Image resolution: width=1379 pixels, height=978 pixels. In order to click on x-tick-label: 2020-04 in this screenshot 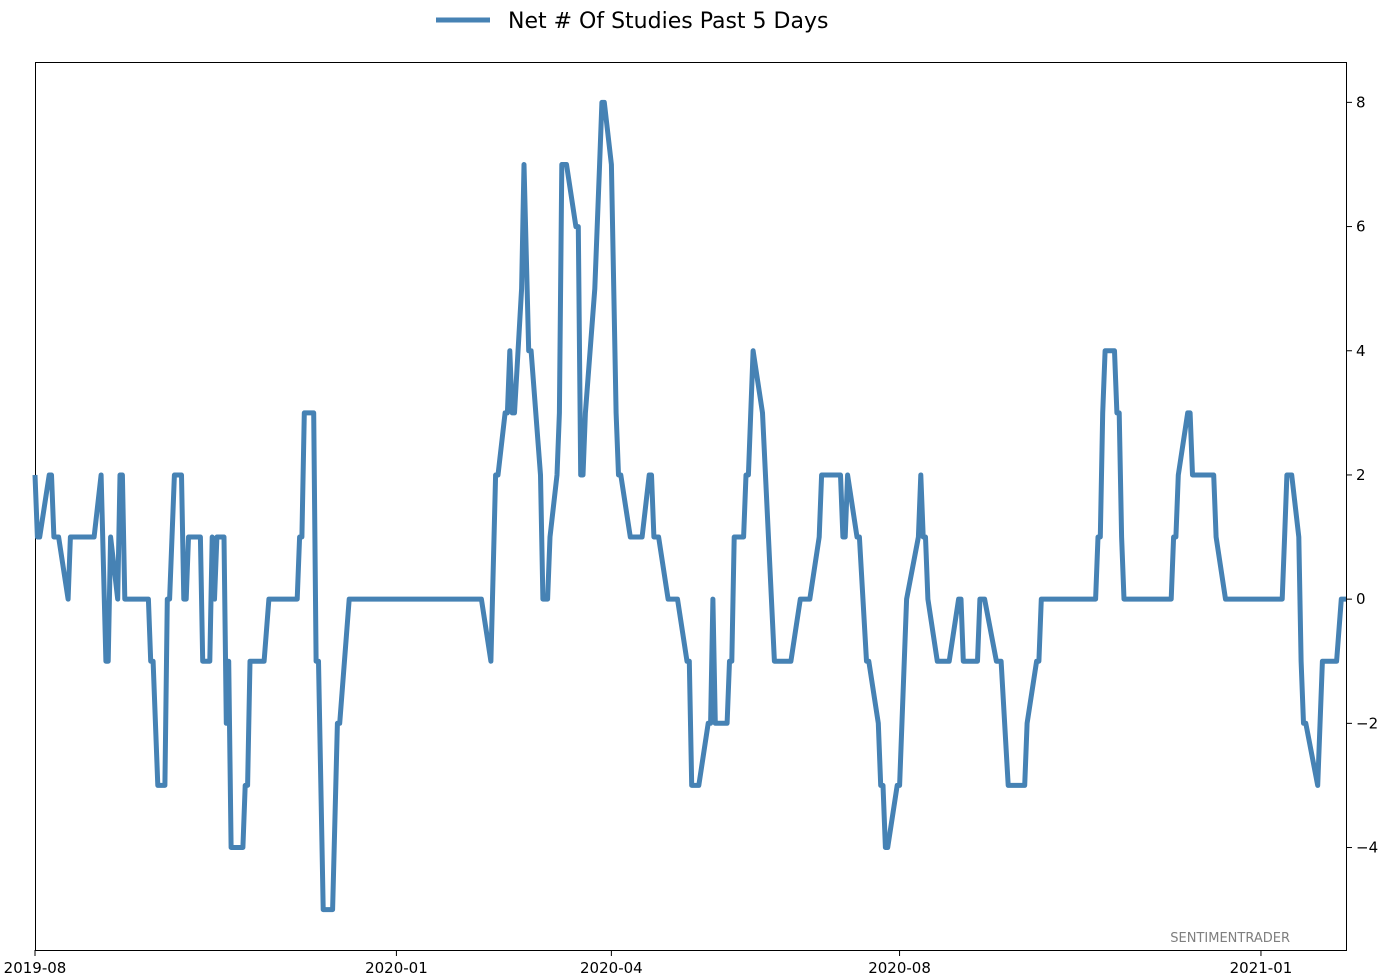, I will do `click(611, 968)`.